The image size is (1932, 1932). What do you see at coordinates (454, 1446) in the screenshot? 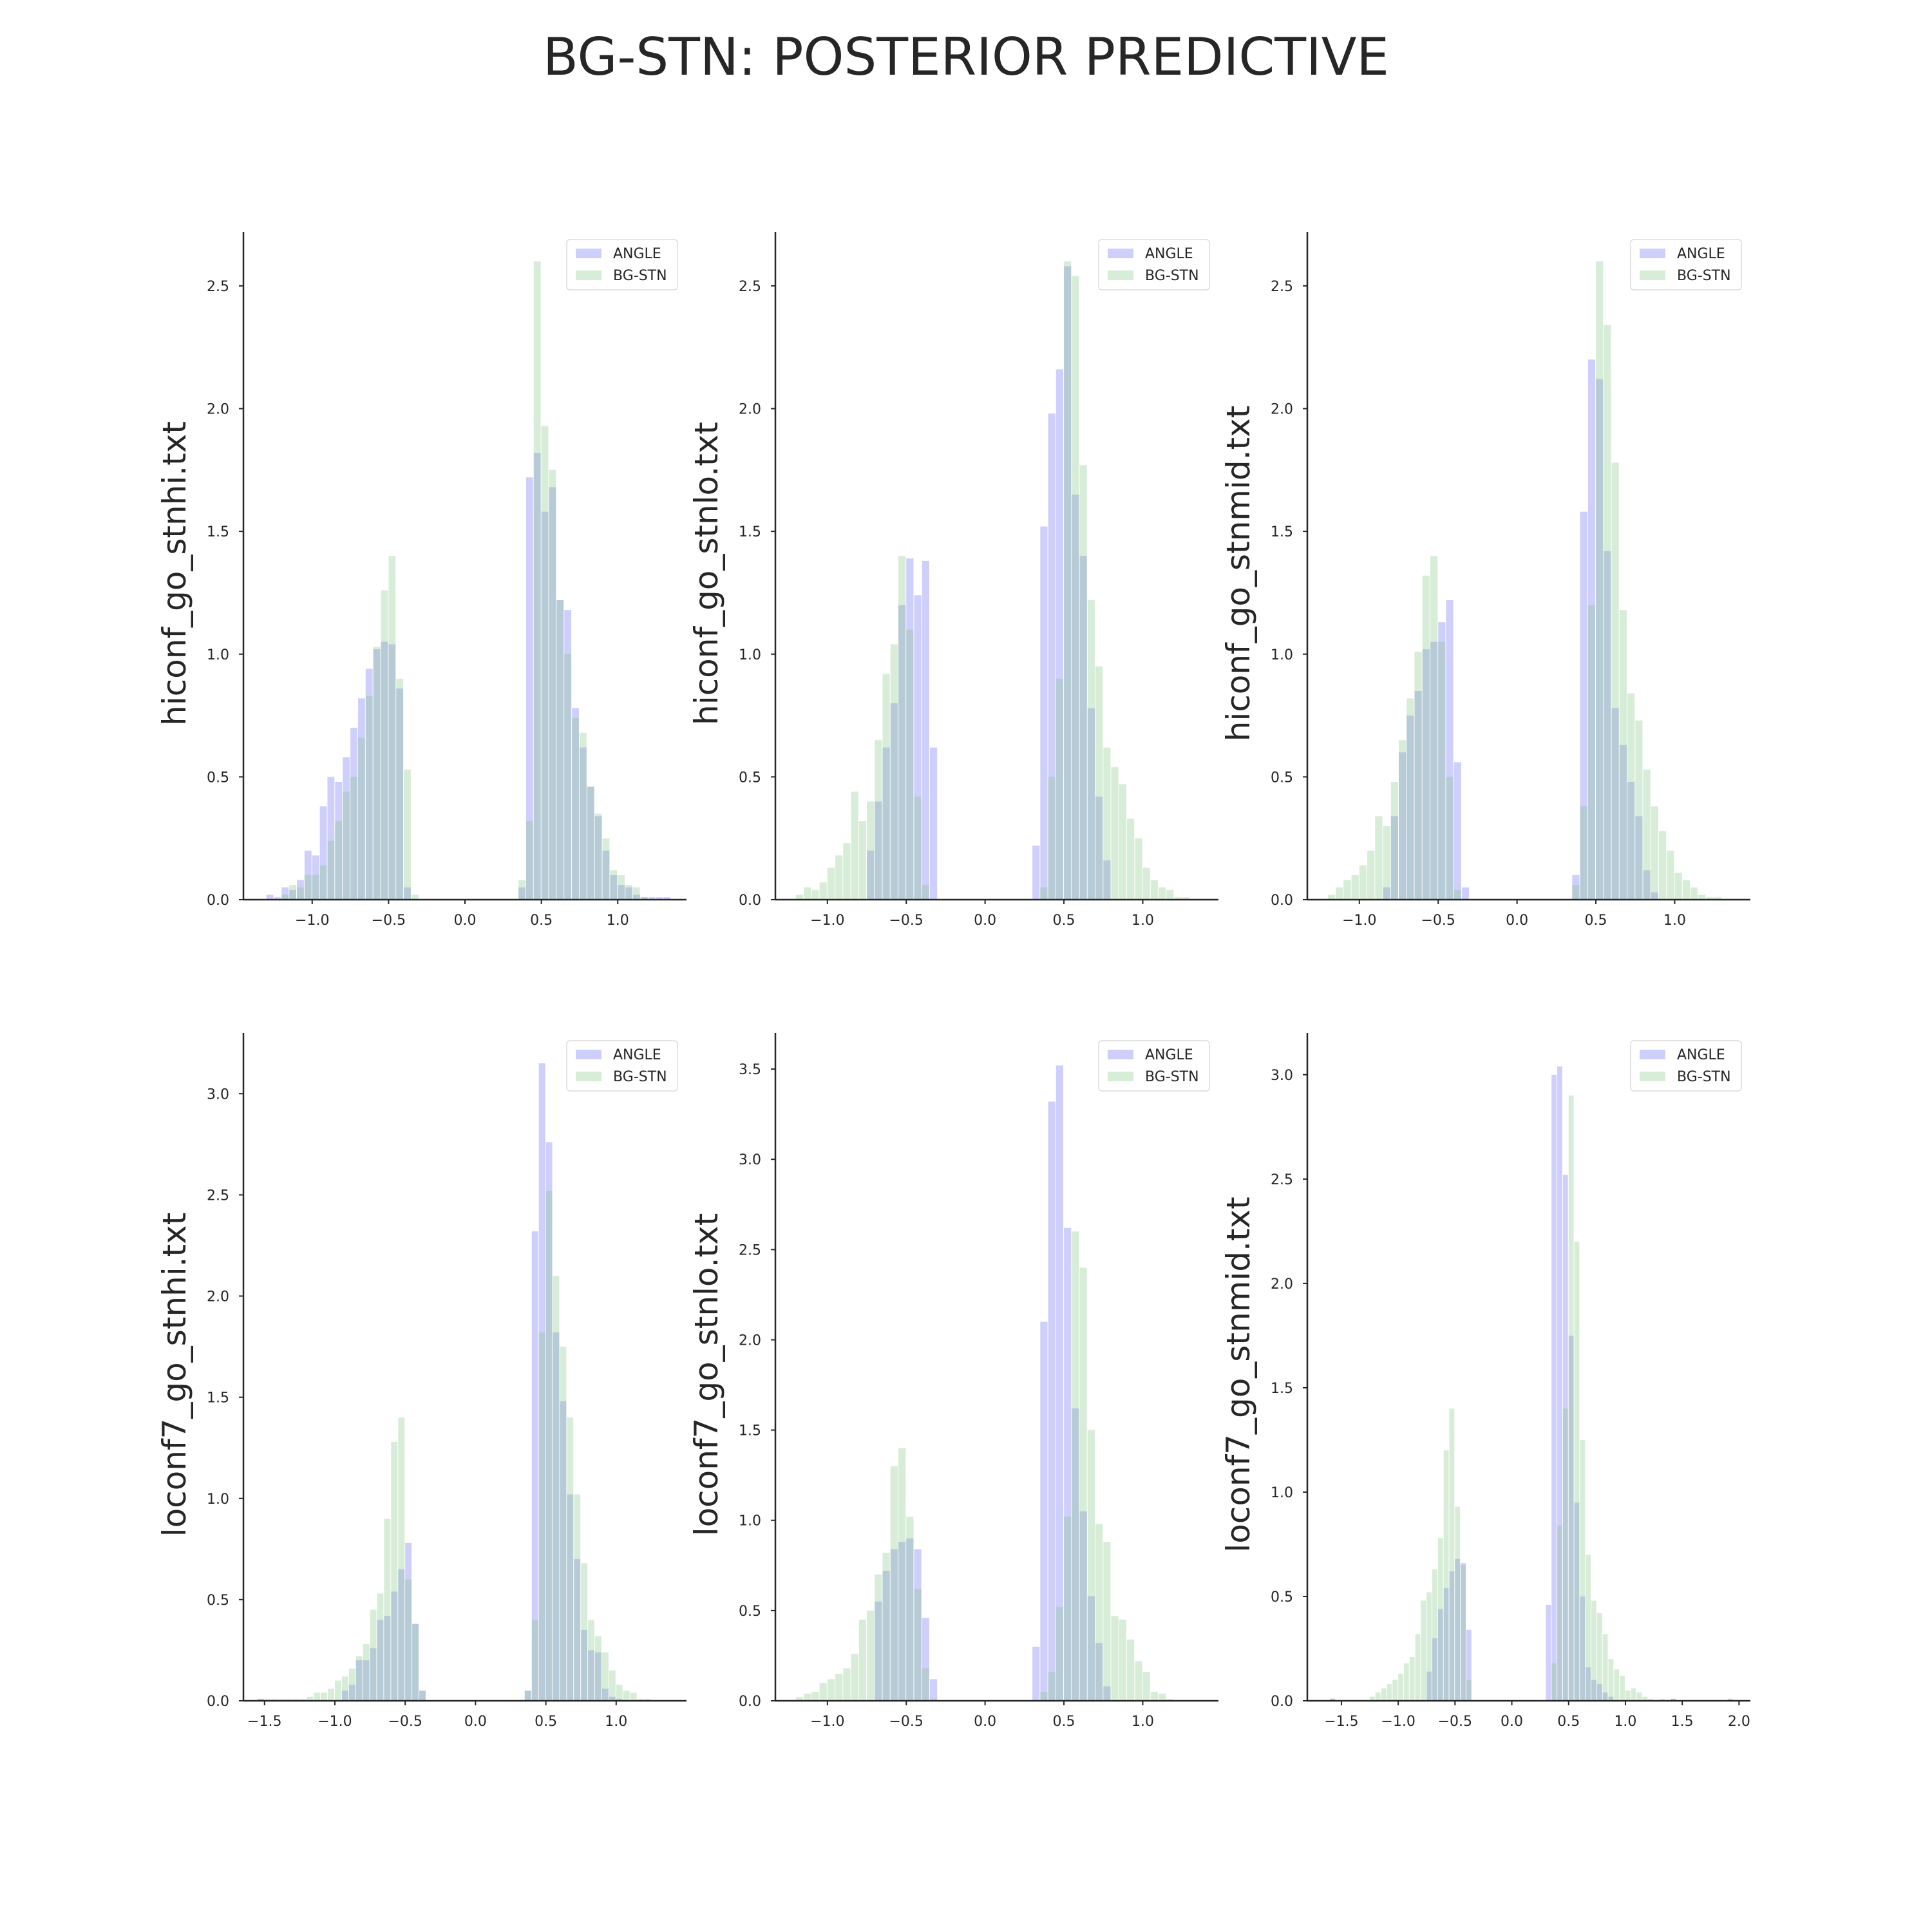
I see `series-bg-stn` at bounding box center [454, 1446].